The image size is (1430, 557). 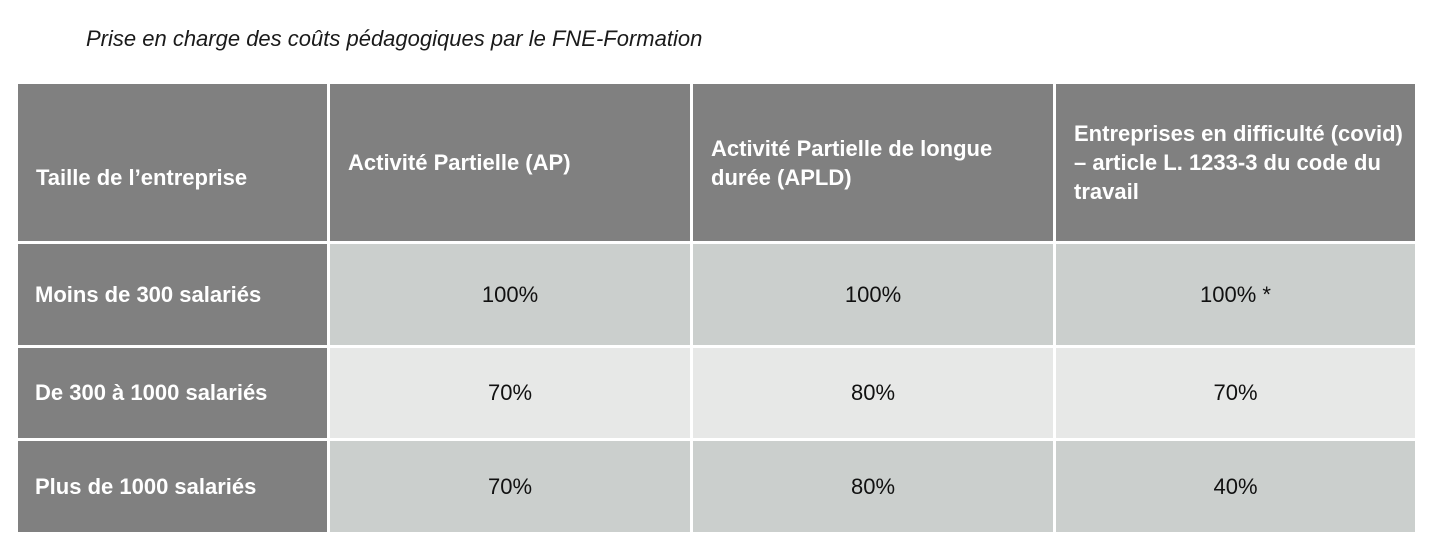 What do you see at coordinates (172, 393) in the screenshot?
I see `row-header-300-to-1000: De 300 à 1000 salariés` at bounding box center [172, 393].